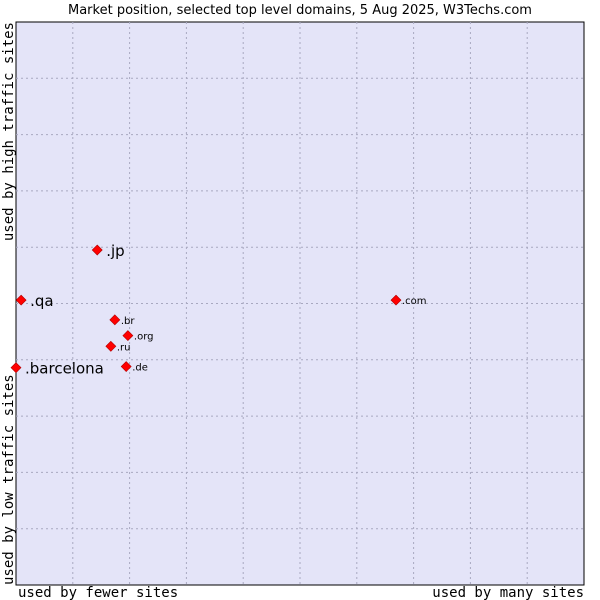 The image size is (600, 600). I want to click on point-label-br: .br, so click(128, 321).